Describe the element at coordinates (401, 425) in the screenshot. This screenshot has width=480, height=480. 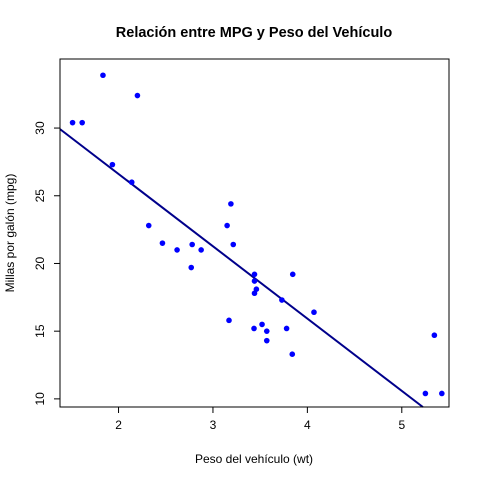
I see `x-tick-label: 5` at that location.